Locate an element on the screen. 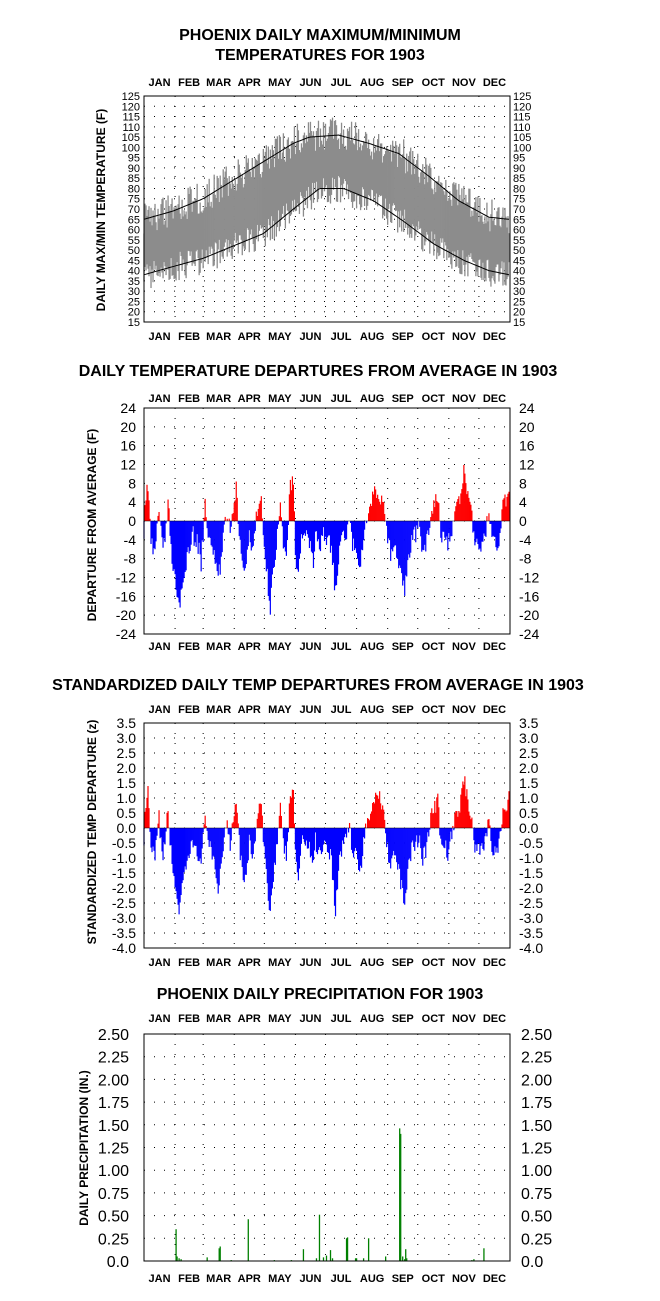  temp-y-tick-left: 85 is located at coordinates (134, 179).